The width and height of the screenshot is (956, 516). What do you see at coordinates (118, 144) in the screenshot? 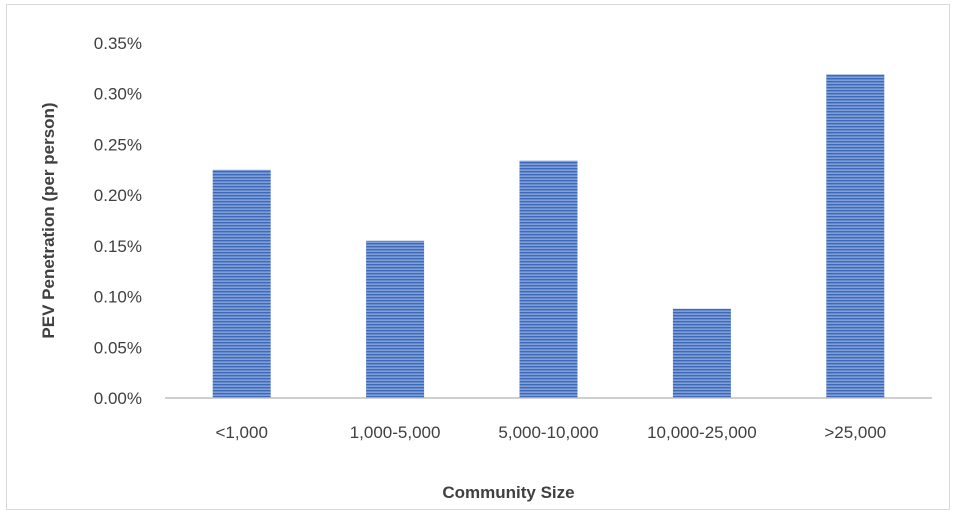
I see `y-tick-label: 0.25%` at bounding box center [118, 144].